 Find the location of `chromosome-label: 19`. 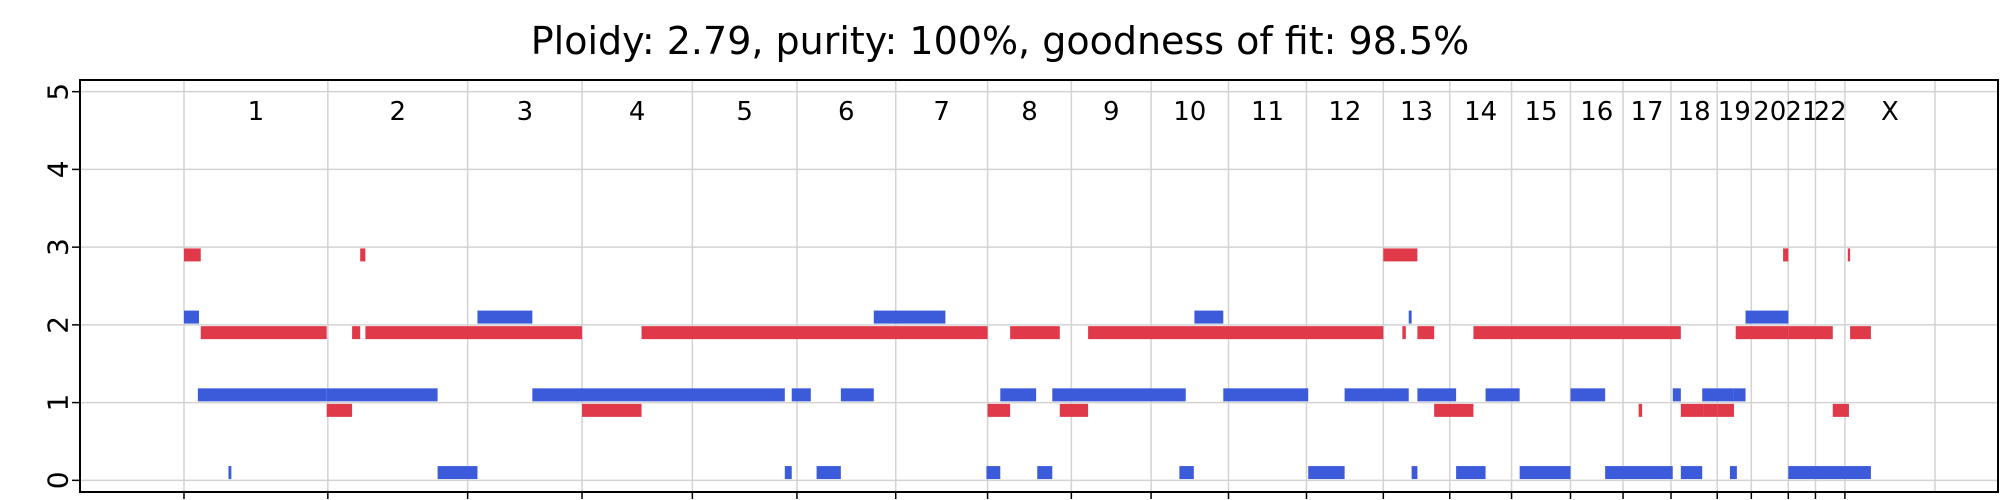

chromosome-label: 19 is located at coordinates (1734, 112).